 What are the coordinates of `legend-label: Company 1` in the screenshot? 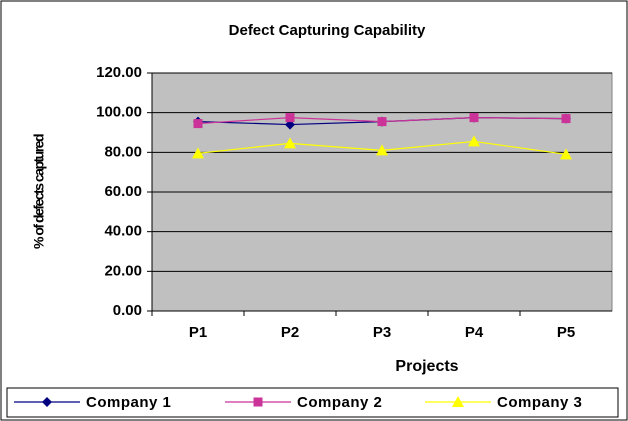 It's located at (128, 402).